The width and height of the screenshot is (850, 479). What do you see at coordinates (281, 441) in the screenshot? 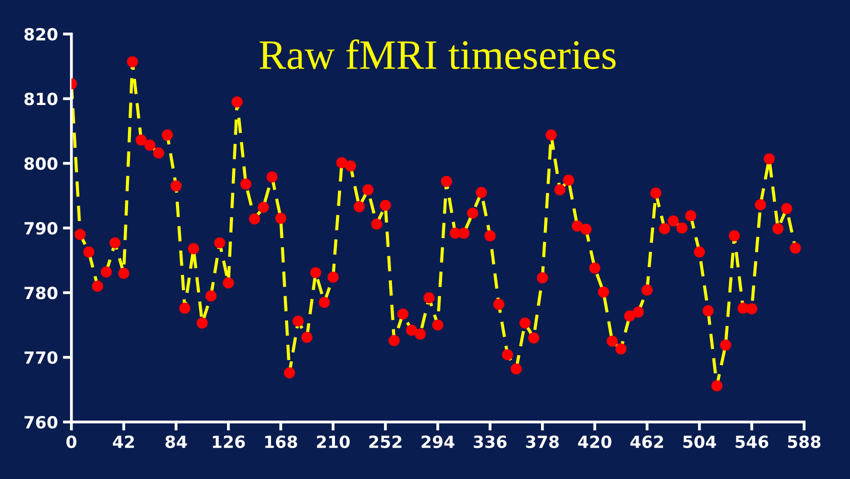
I see `x-tick-label: 168` at bounding box center [281, 441].